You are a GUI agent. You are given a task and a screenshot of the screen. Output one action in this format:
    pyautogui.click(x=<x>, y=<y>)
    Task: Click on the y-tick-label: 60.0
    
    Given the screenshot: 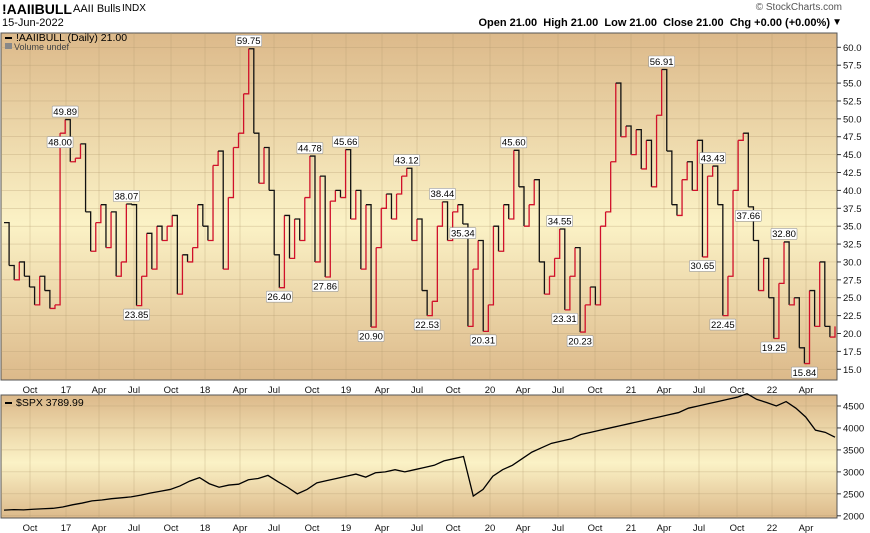 What is the action you would take?
    pyautogui.click(x=852, y=48)
    